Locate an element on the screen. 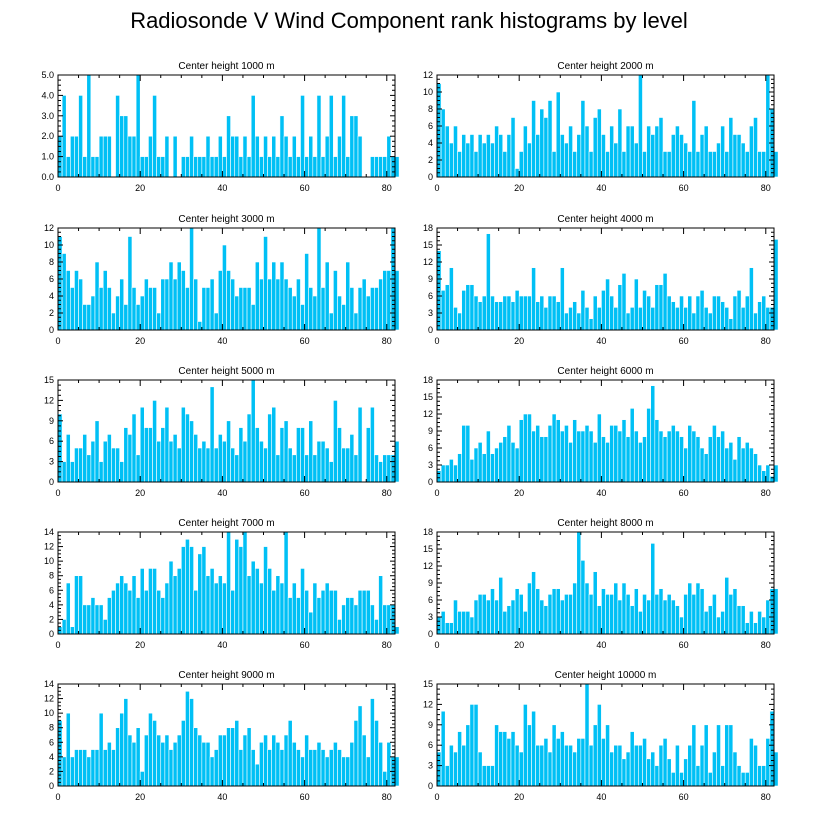 The height and width of the screenshot is (824, 818). y-tick-label: 6 is located at coordinates (430, 448).